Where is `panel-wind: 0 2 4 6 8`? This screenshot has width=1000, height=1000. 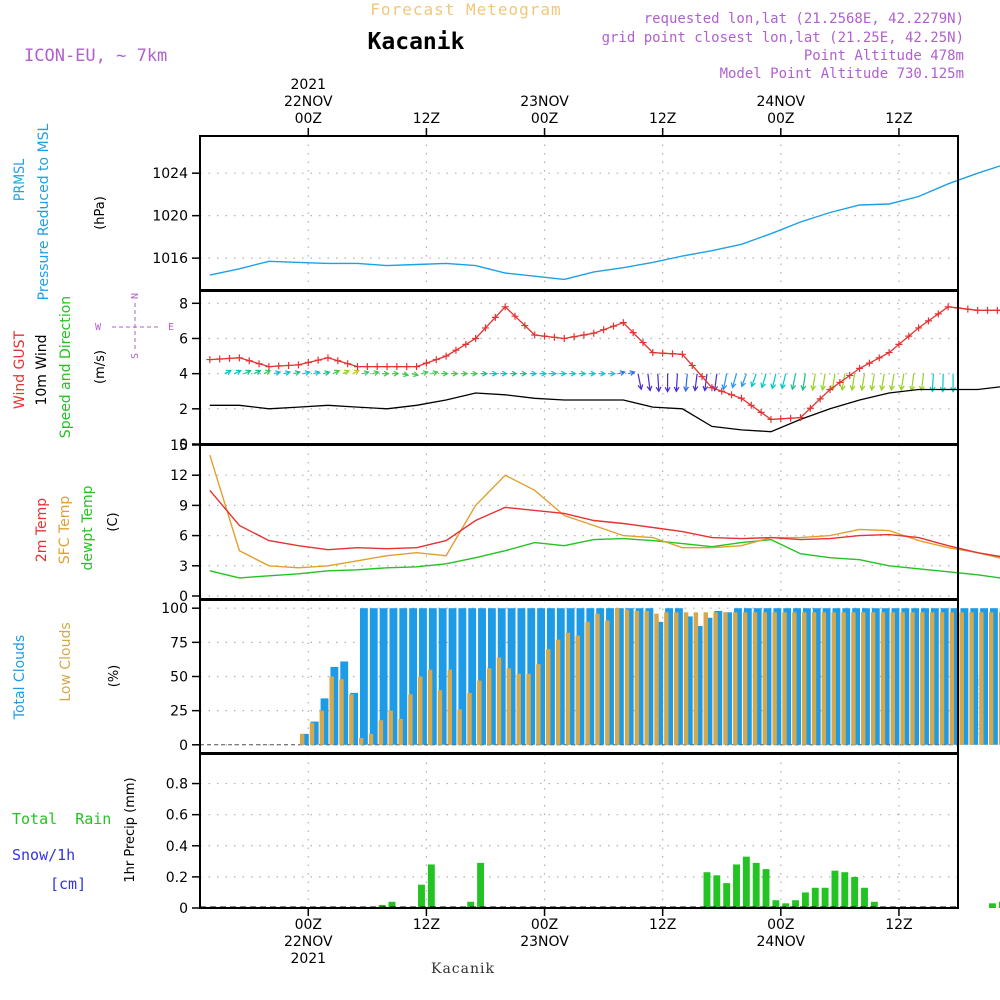 panel-wind: 0 2 4 6 8 is located at coordinates (589, 371).